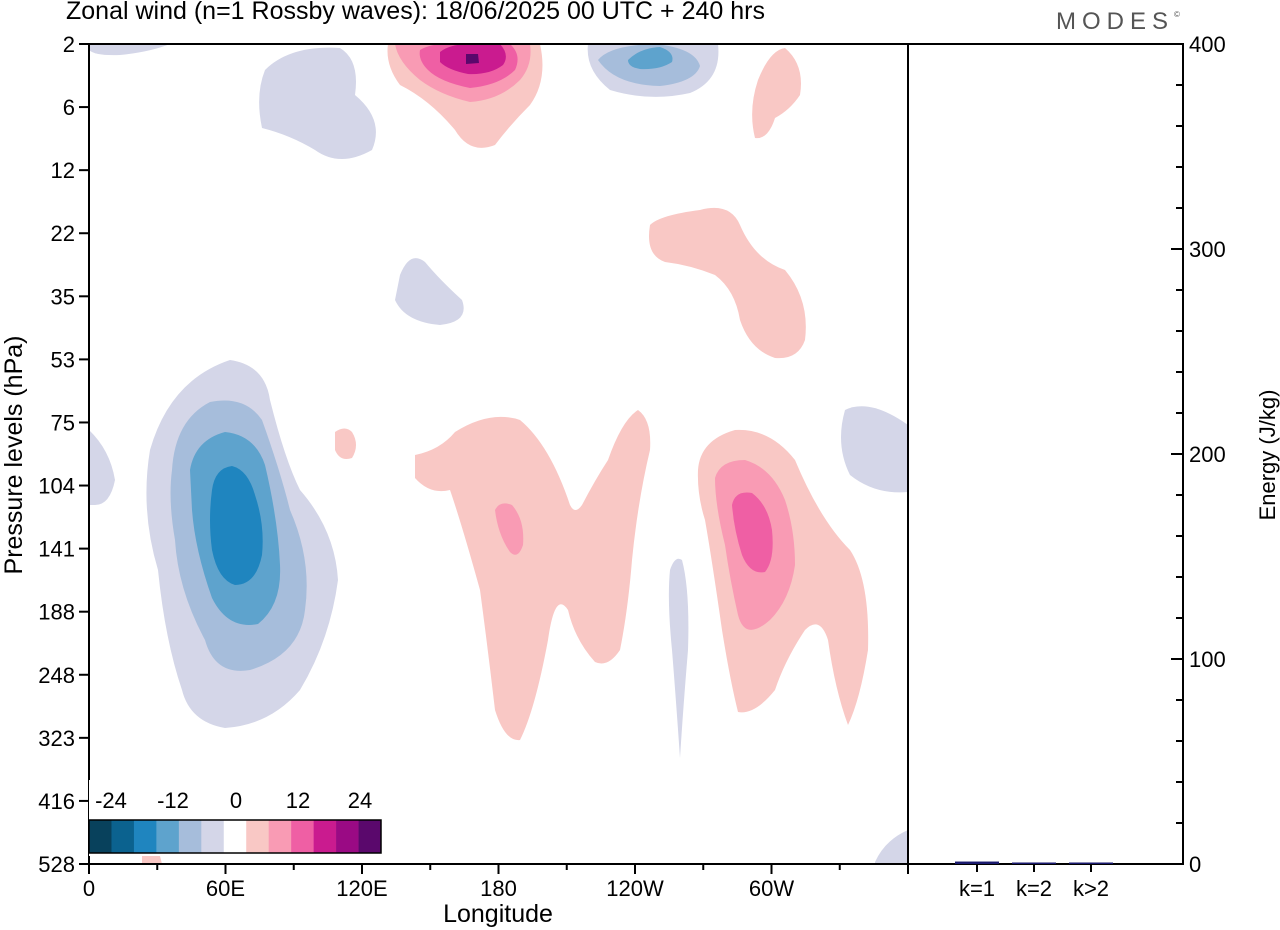 This screenshot has width=1280, height=930. Describe the element at coordinates (63, 454) in the screenshot. I see `pressure-axis: 2 6 12 22 35 53 75 104 141 188 248 323 416 528` at that location.